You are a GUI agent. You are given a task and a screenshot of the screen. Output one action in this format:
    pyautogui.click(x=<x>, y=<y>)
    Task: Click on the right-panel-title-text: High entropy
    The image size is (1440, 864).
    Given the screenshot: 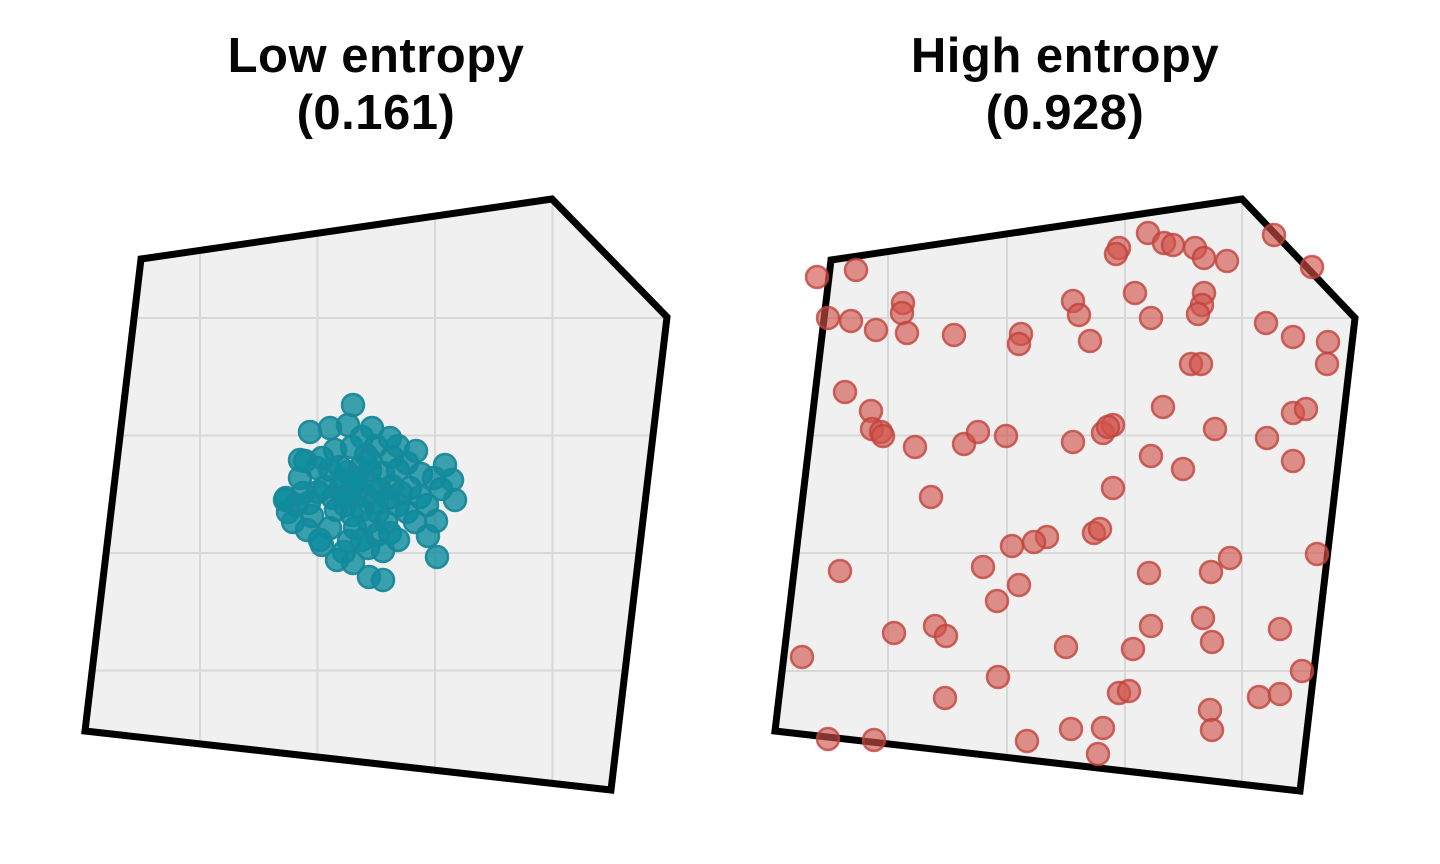 What is the action you would take?
    pyautogui.click(x=1065, y=56)
    